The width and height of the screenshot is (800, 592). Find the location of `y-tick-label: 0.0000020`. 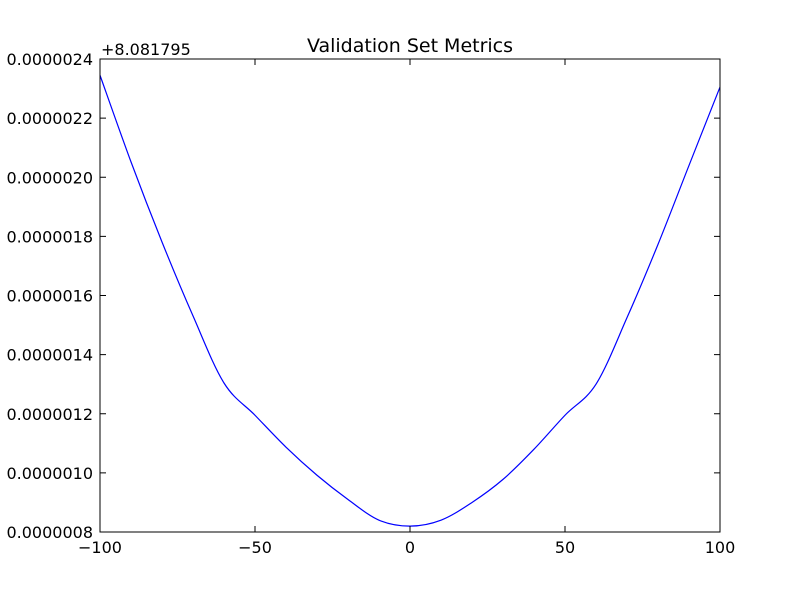

y-tick-label: 0.0000020 is located at coordinates (49, 177).